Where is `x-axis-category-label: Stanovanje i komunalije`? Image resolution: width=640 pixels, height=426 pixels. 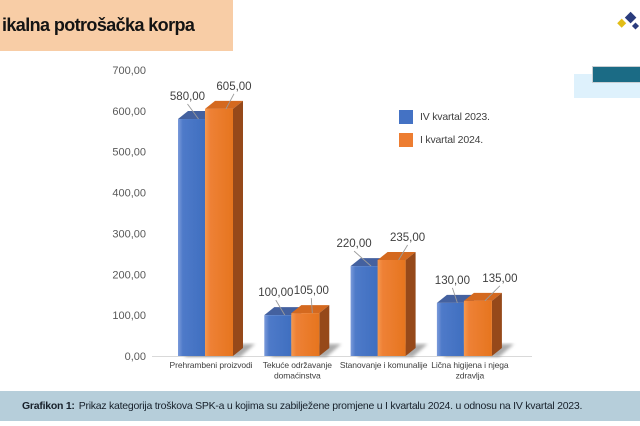
x-axis-category-label: Stanovanje i komunalije is located at coordinates (384, 365).